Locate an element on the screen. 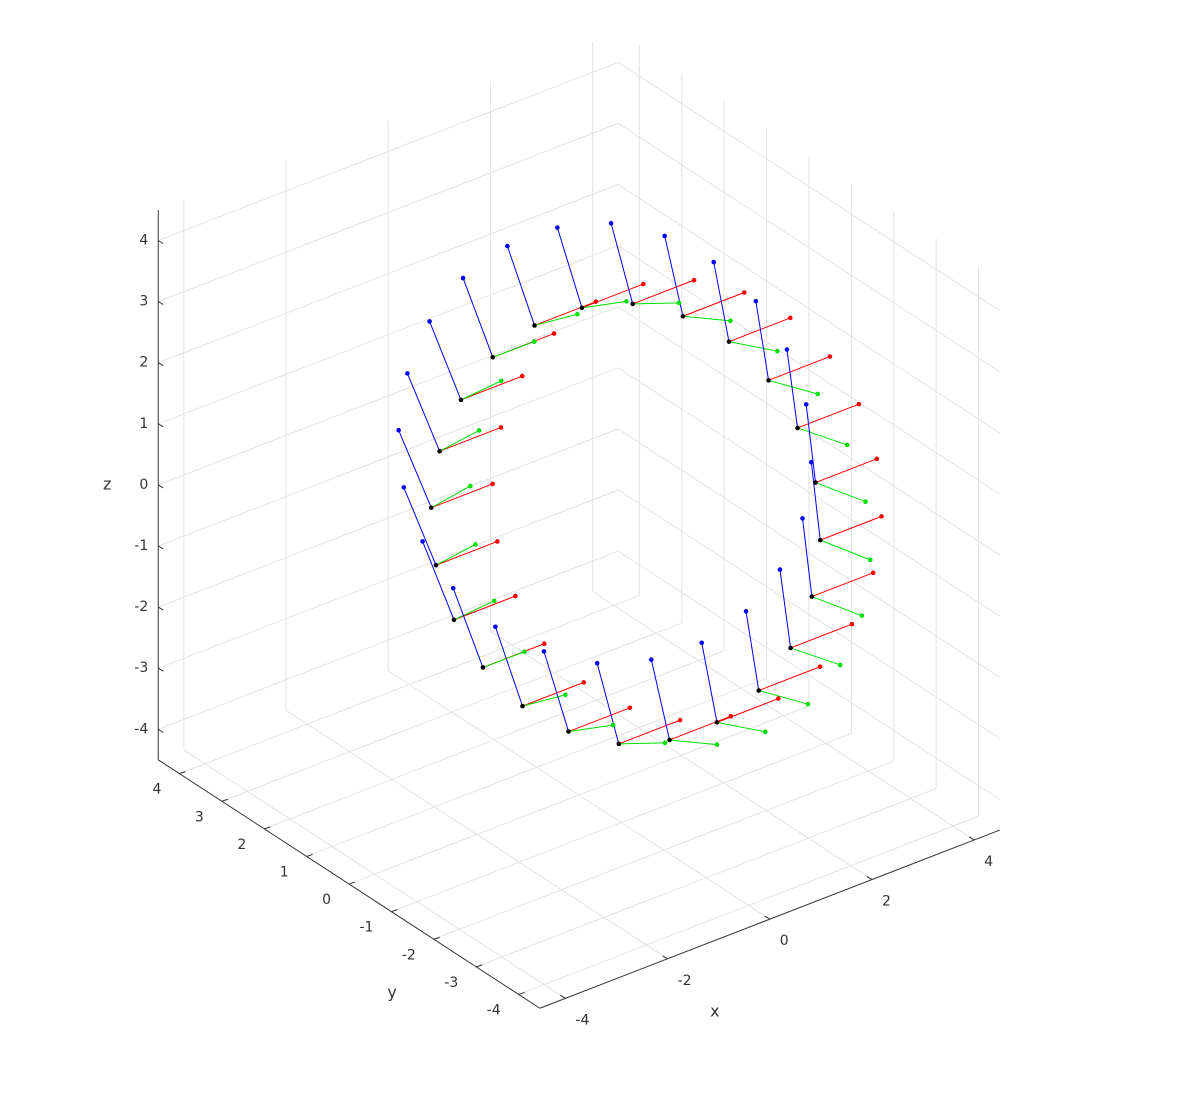  y-tick-label: -3 is located at coordinates (451, 983).